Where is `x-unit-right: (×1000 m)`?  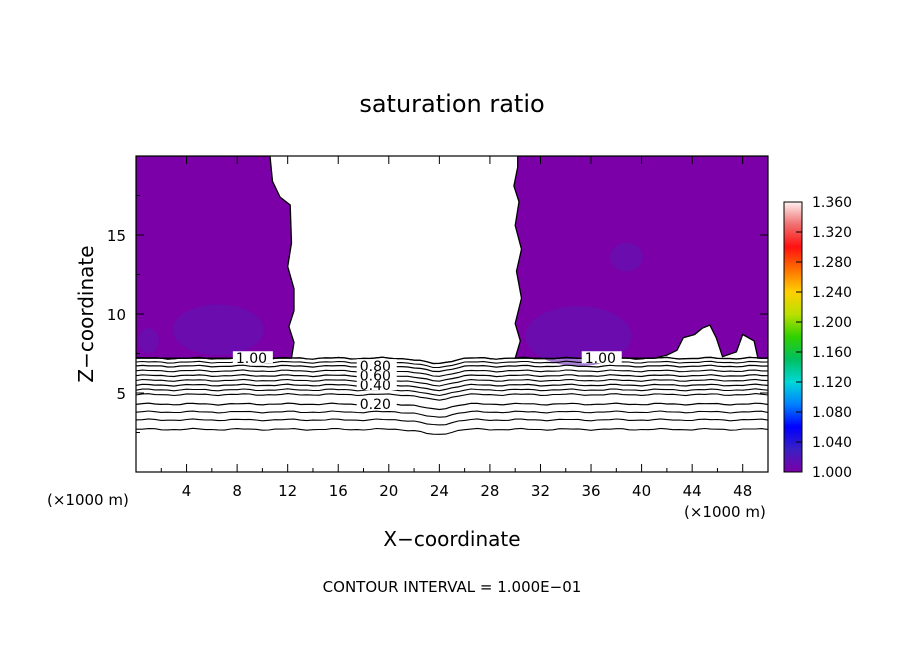
x-unit-right: (×1000 m) is located at coordinates (725, 512).